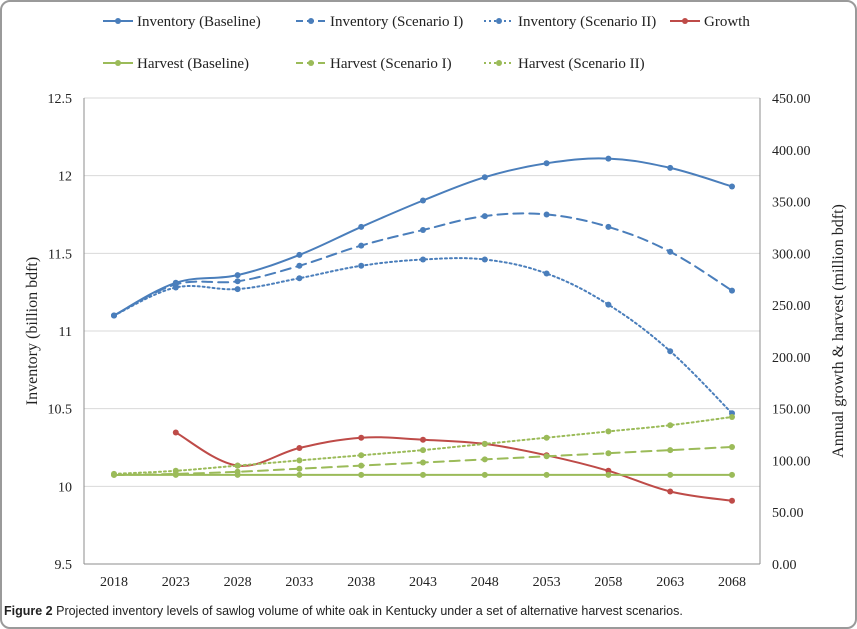 The width and height of the screenshot is (857, 629). Describe the element at coordinates (570, 22) in the screenshot. I see `legend-entry-inventory-scenario-ii: Inventory (Scenario II)` at that location.